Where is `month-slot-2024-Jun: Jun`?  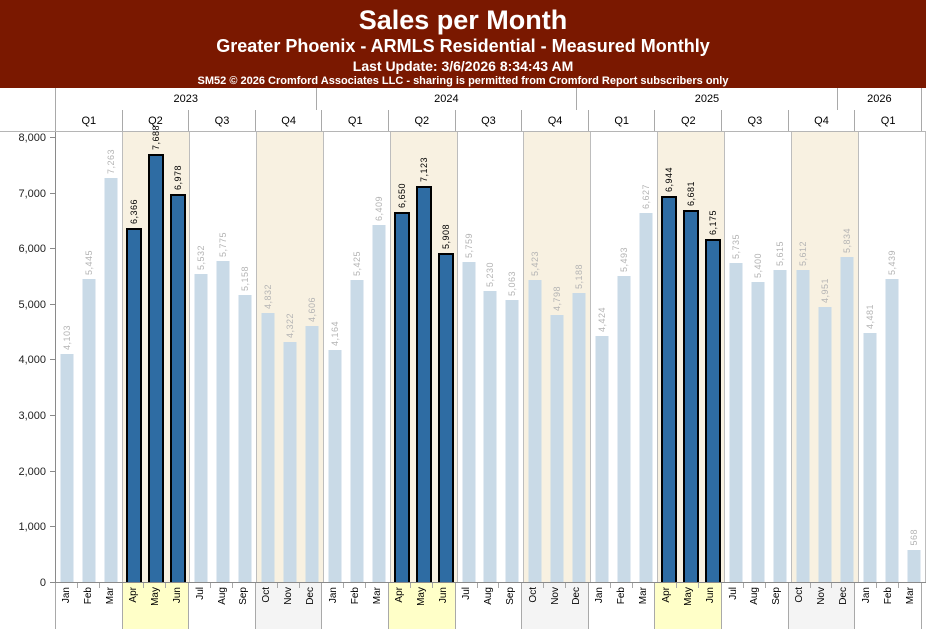 month-slot-2024-Jun: Jun is located at coordinates (444, 606).